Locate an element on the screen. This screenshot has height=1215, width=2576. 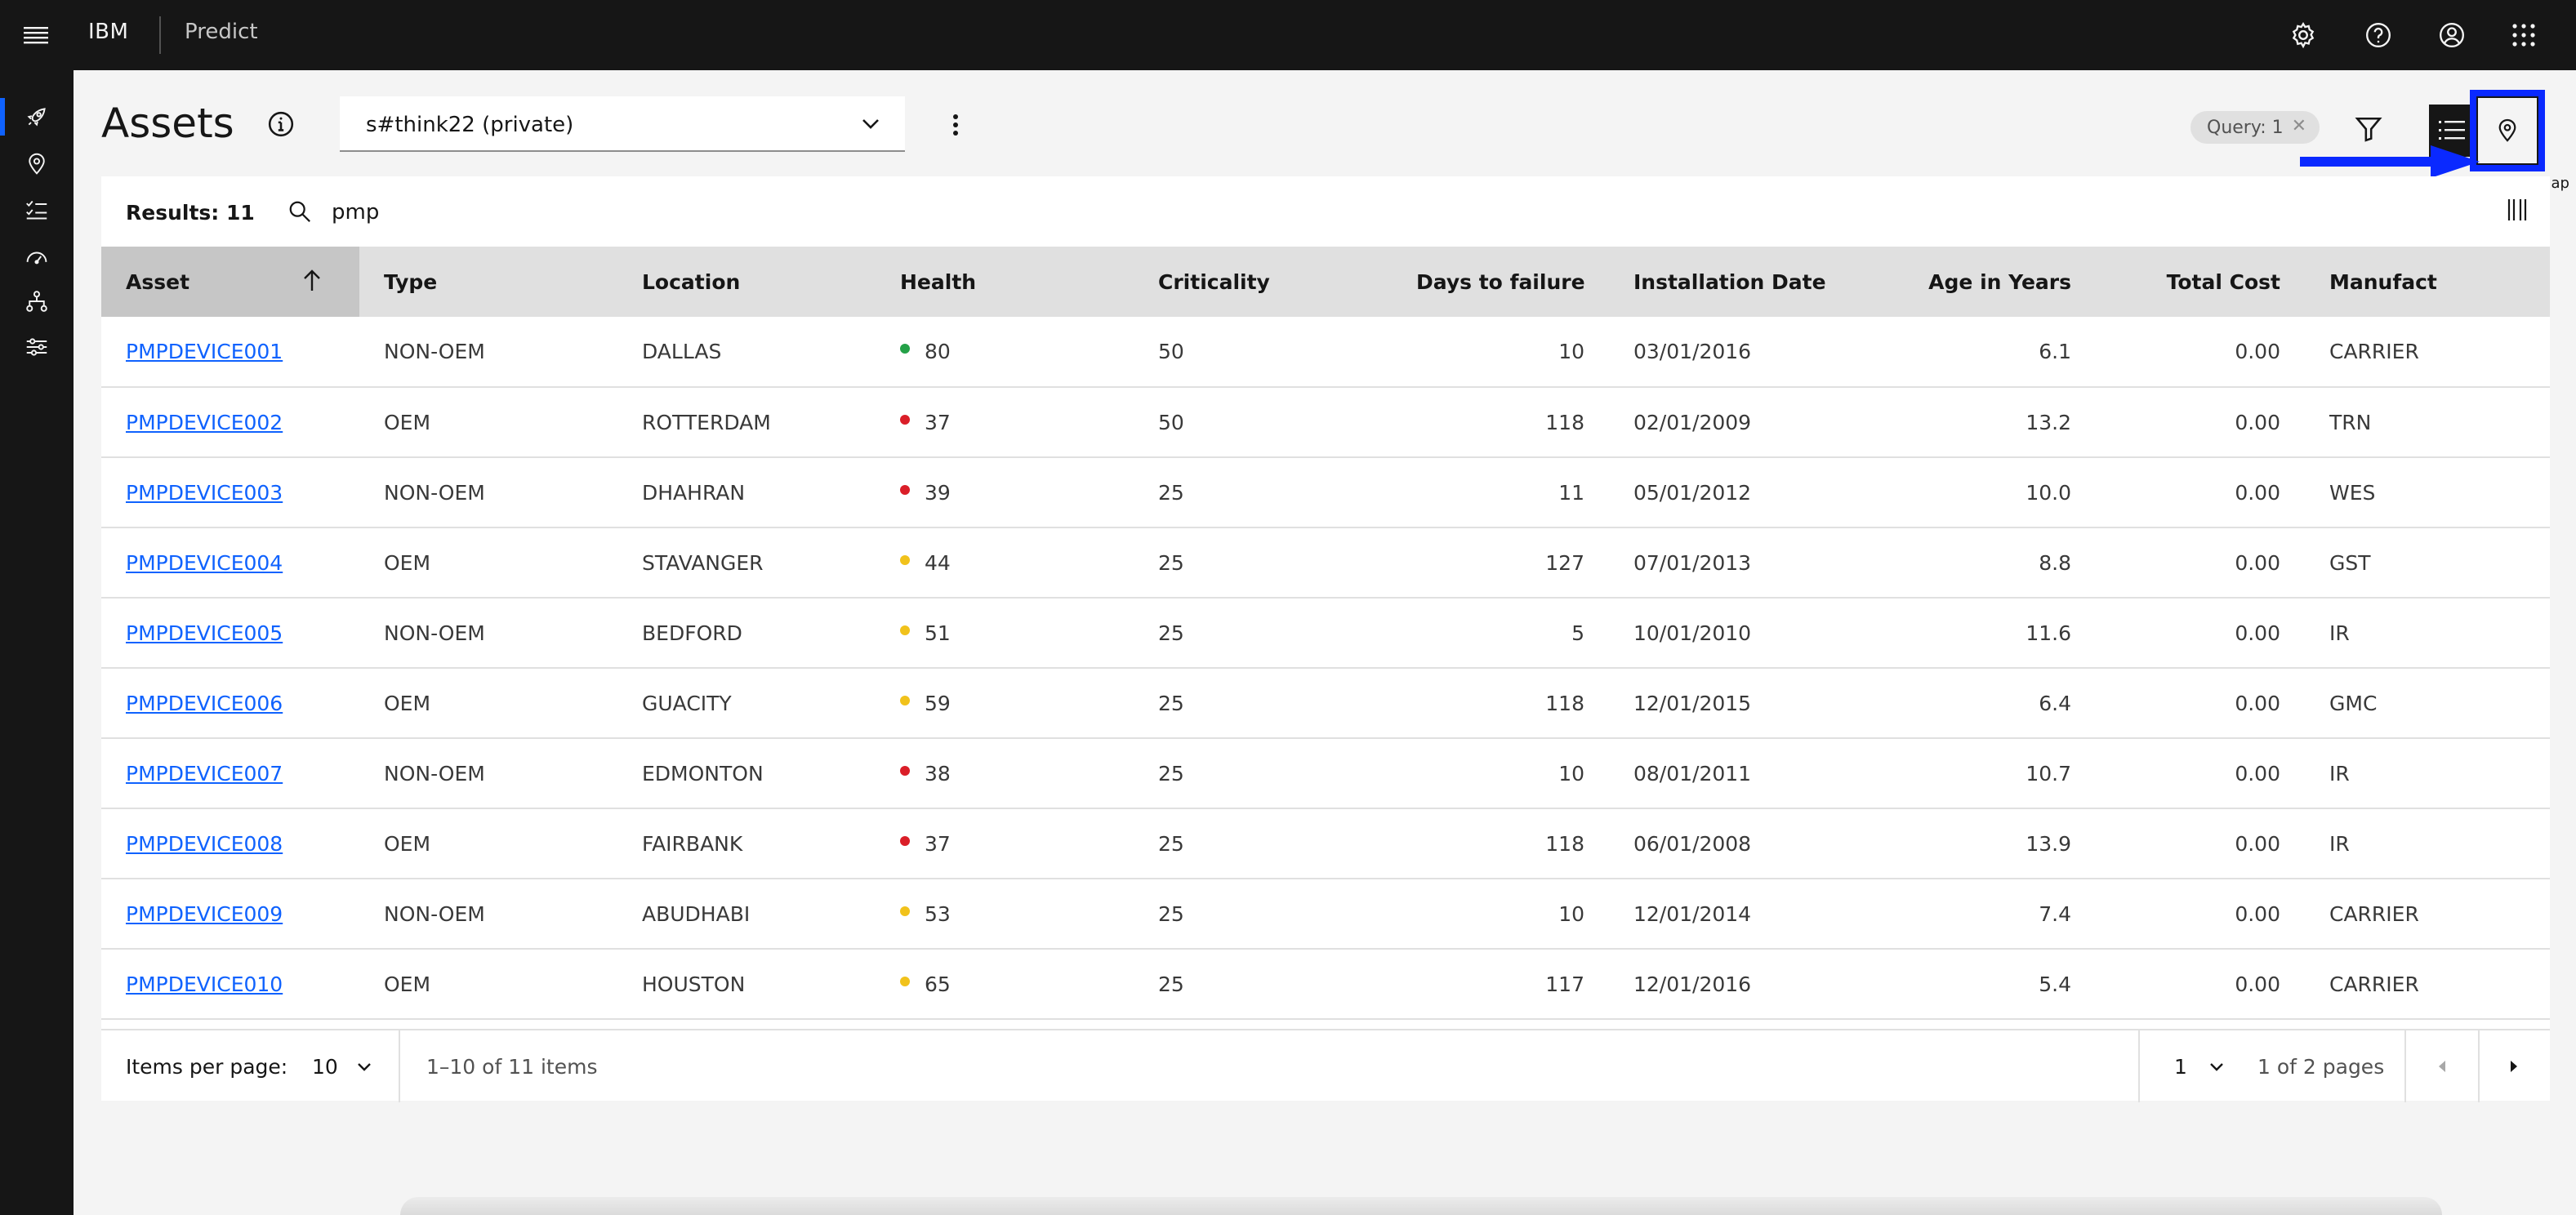
health-cell: 37 is located at coordinates (1005, 844).